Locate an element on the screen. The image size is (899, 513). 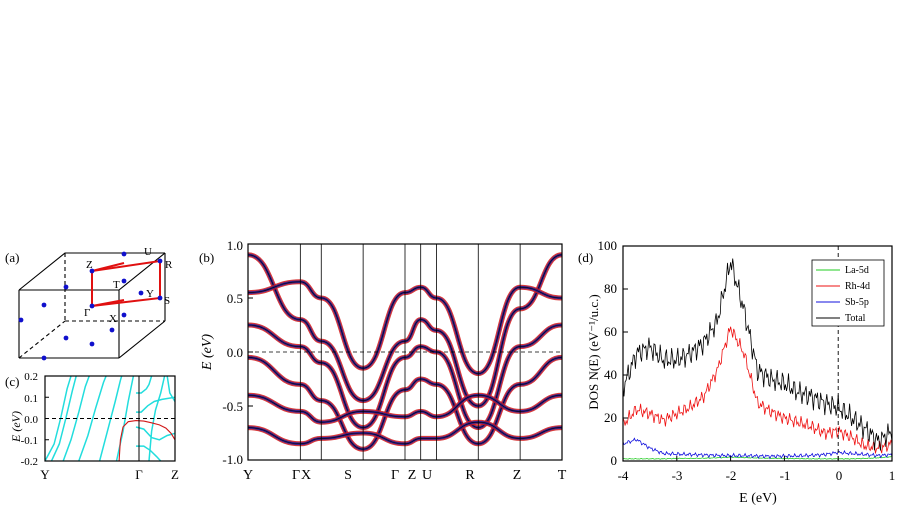
panel-a-label: (a) is located at coordinates (12, 257).